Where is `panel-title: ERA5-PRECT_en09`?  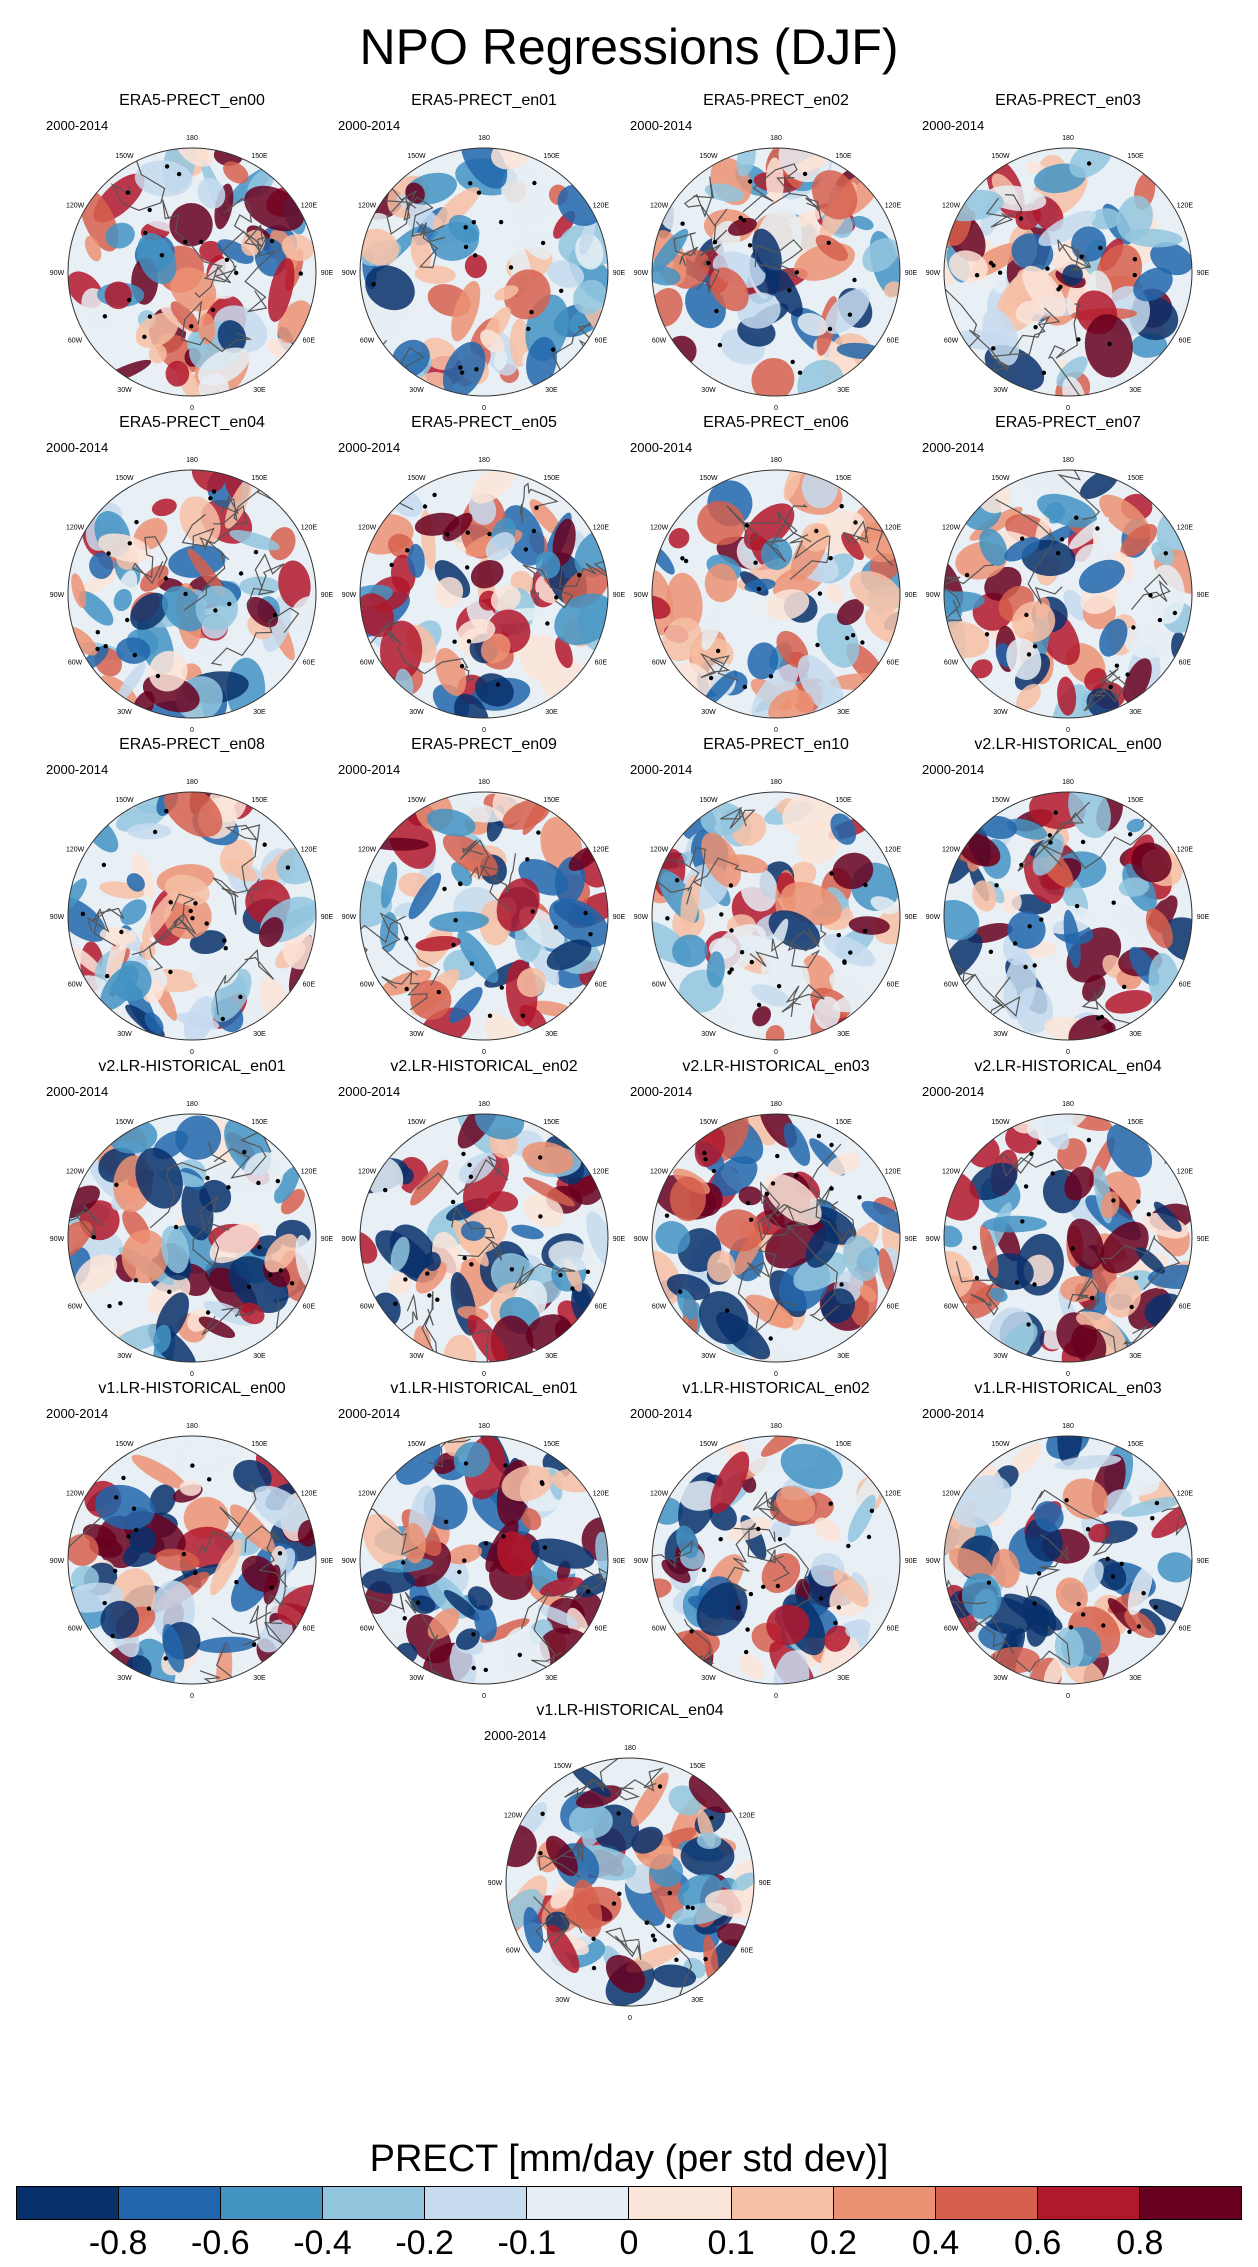
panel-title: ERA5-PRECT_en09 is located at coordinates (484, 744).